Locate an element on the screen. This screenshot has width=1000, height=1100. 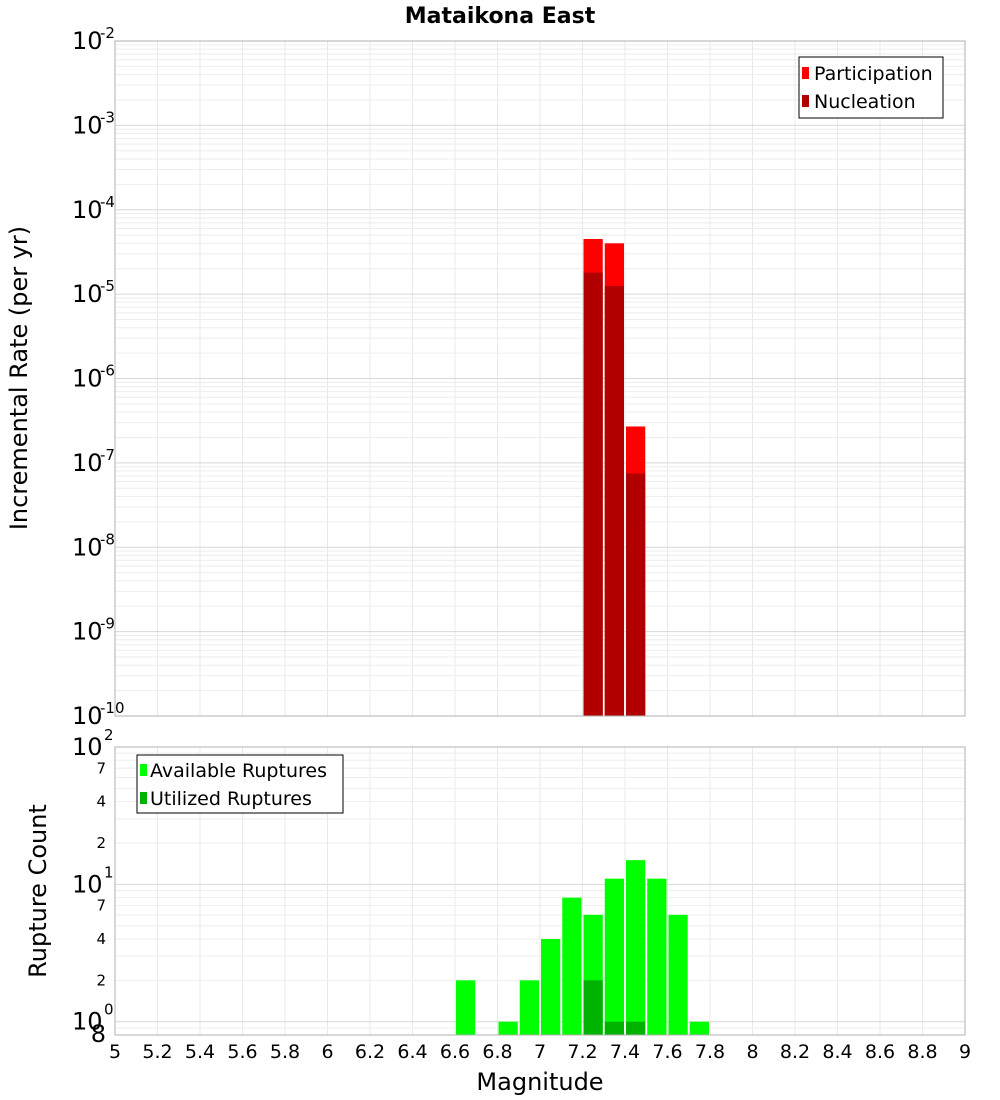
y-tick-exponent: -9 is located at coordinates (107, 624).